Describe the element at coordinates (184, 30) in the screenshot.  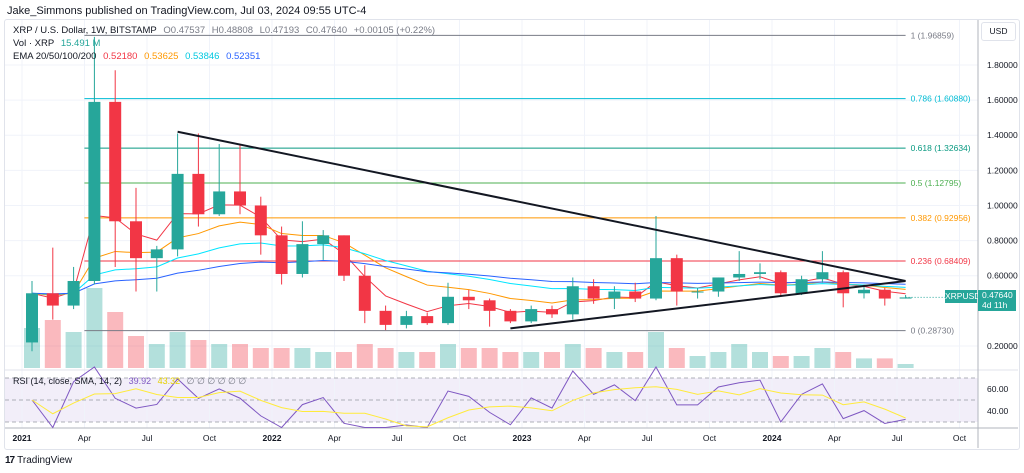
I see `open-value: O0.47537` at that location.